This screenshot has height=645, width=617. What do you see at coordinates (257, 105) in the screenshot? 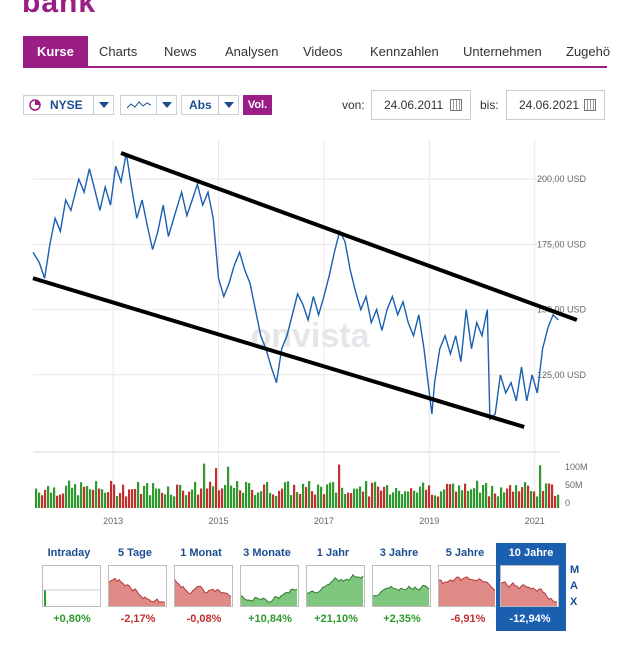
I see `volume-toggle-button: Vol.` at bounding box center [257, 105].